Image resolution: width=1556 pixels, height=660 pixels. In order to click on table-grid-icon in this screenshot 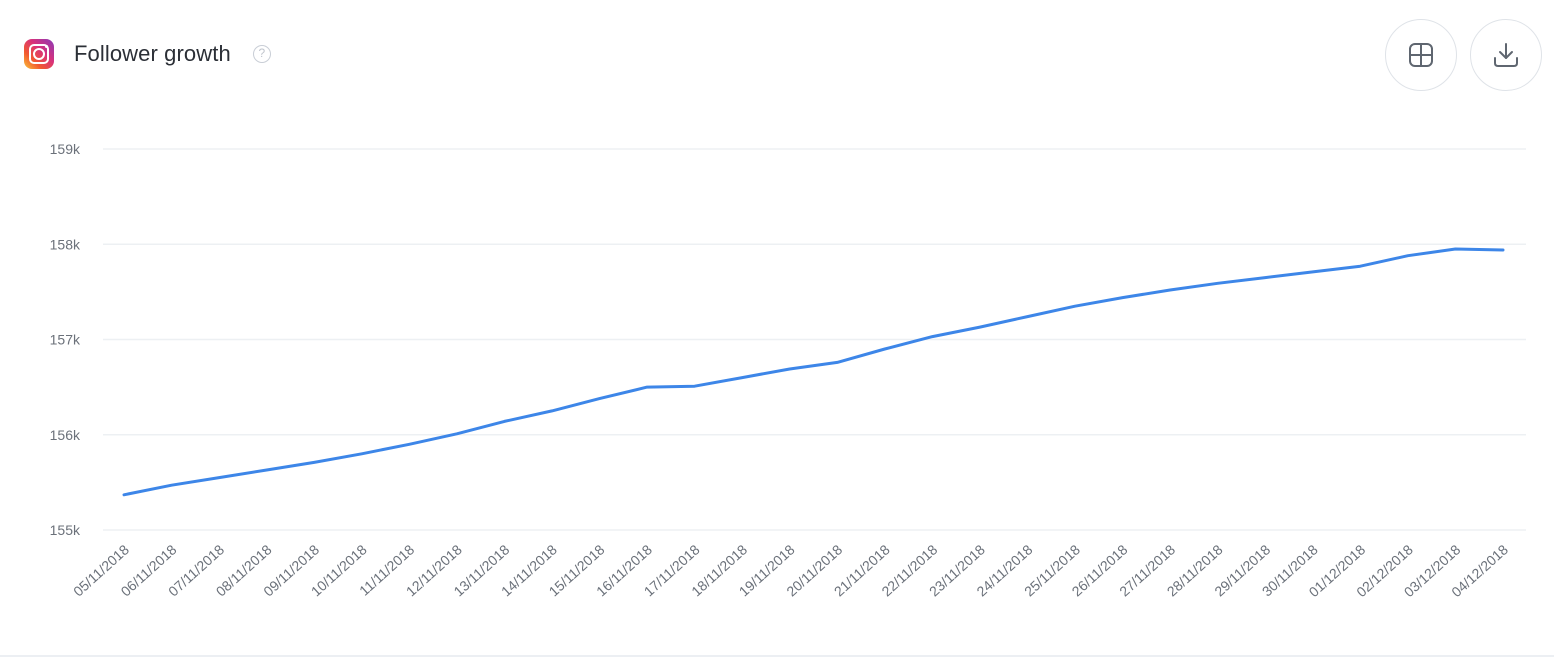, I will do `click(1421, 55)`.